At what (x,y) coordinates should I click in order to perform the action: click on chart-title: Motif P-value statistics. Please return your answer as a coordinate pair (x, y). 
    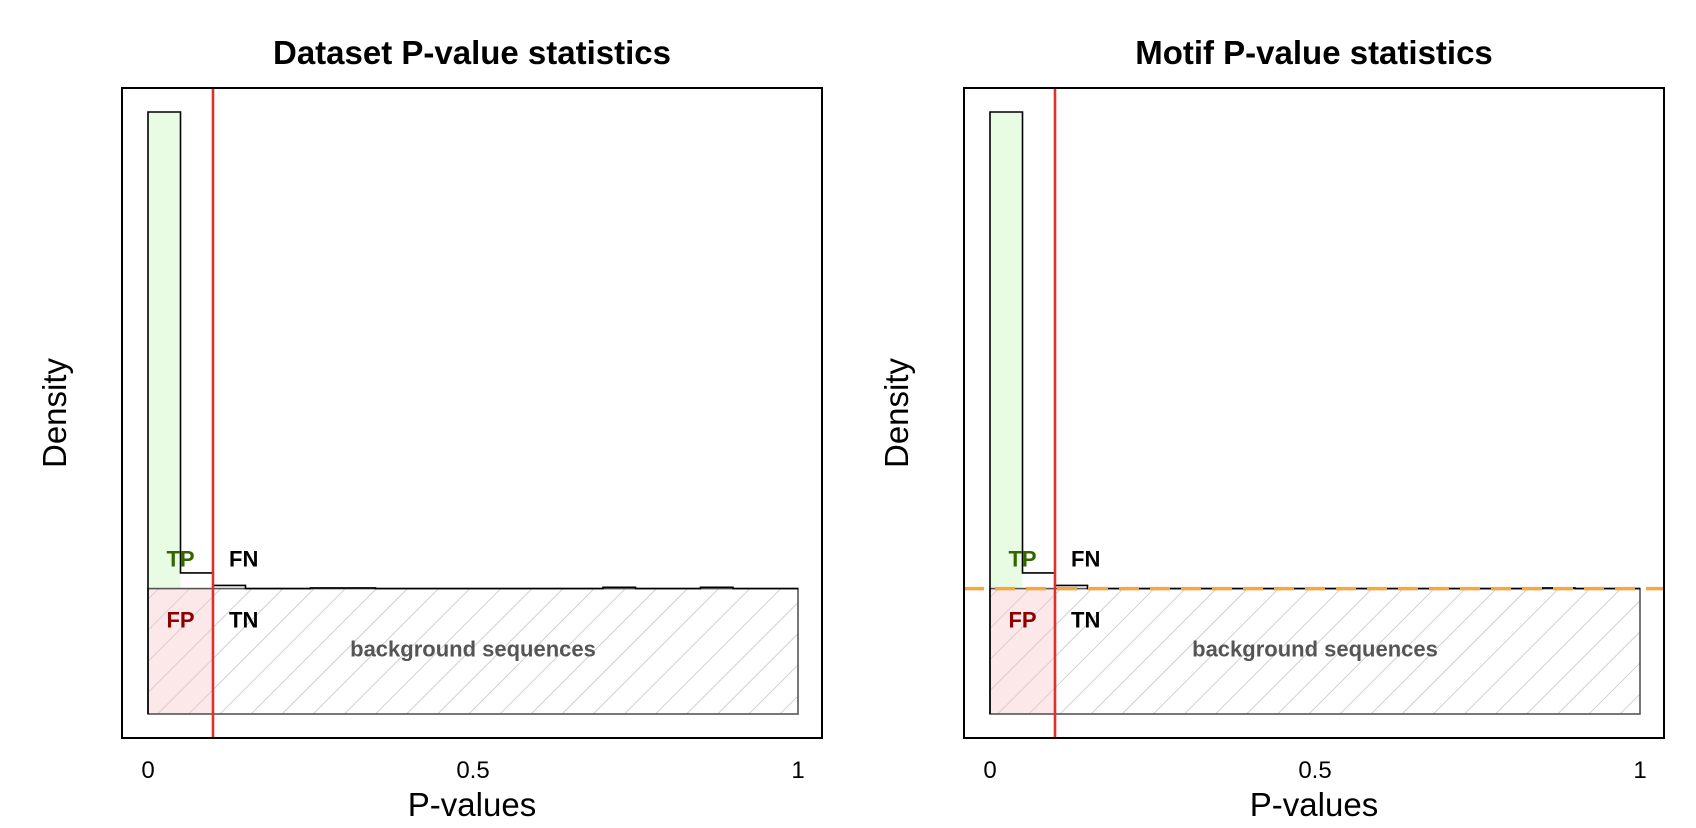
    Looking at the image, I should click on (1314, 52).